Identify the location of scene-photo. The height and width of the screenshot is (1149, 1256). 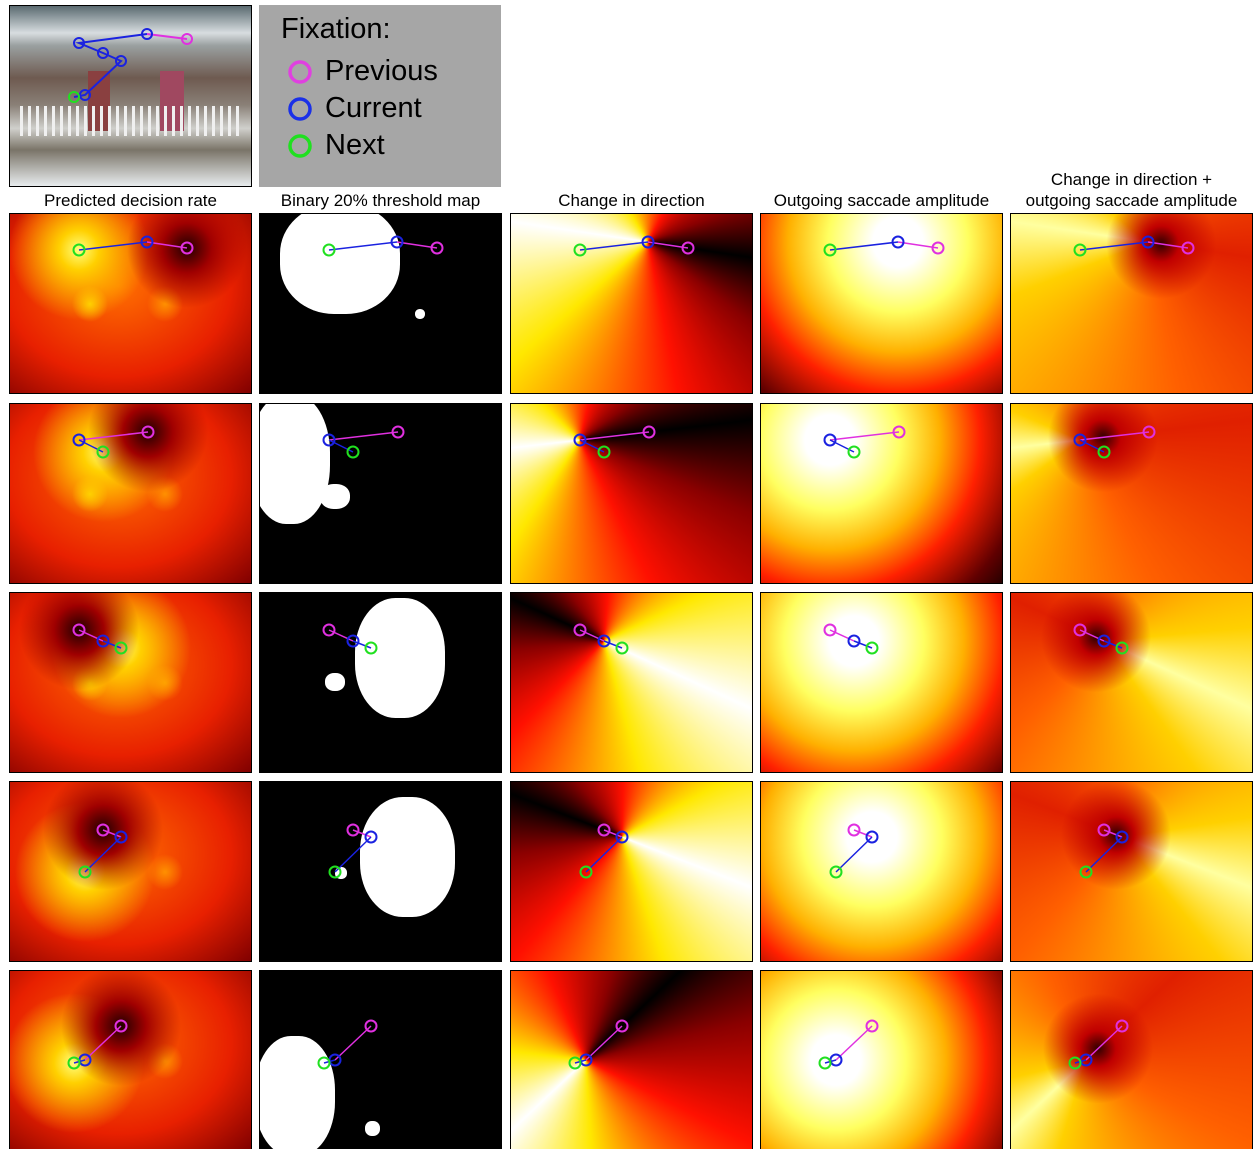
(130, 96).